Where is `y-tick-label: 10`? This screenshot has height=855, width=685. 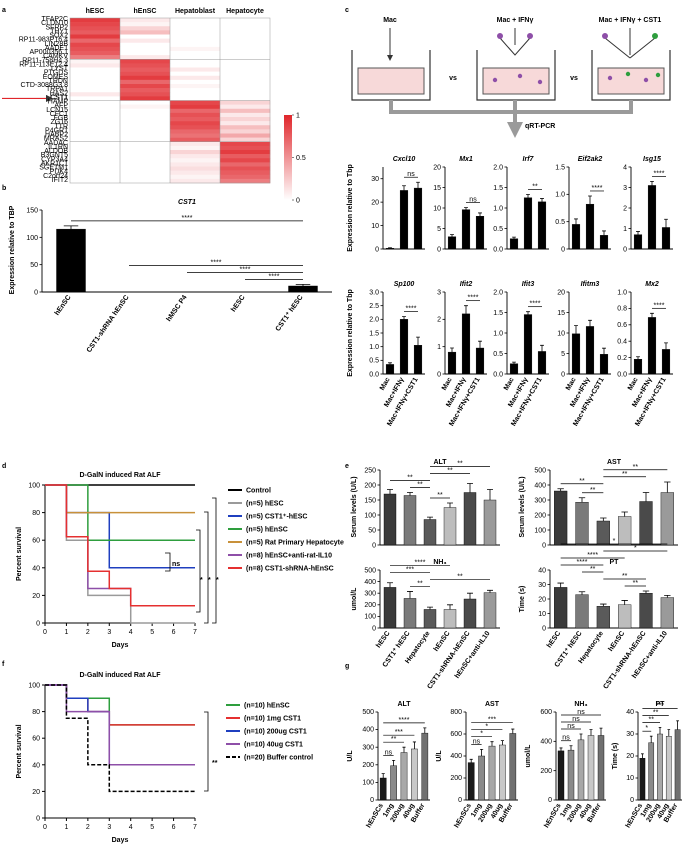 y-tick-label: 10 is located at coordinates (542, 614).